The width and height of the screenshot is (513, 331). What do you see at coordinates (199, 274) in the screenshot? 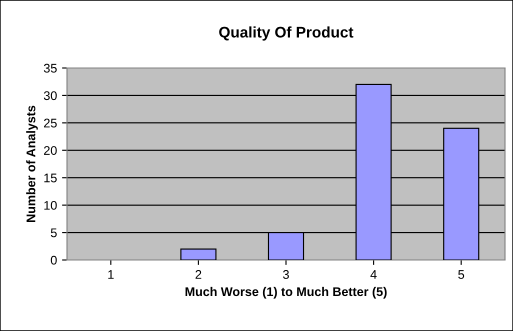
I see `x-tick-label: 2` at bounding box center [199, 274].